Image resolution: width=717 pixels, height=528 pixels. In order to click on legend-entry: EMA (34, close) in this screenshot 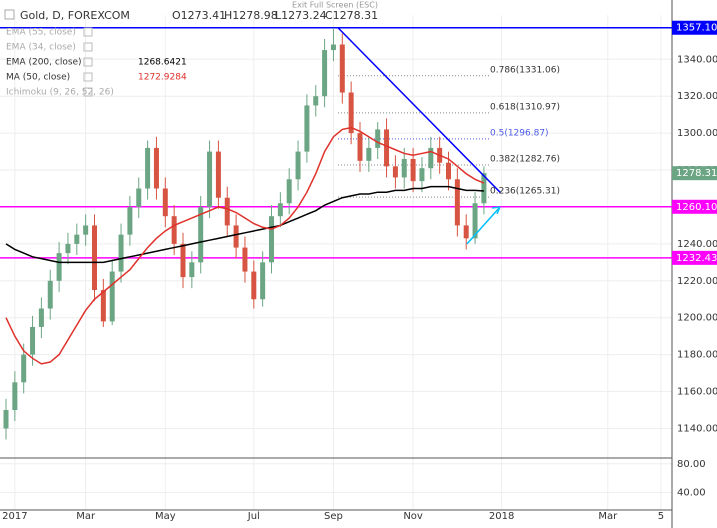, I will do `click(41, 48)`.